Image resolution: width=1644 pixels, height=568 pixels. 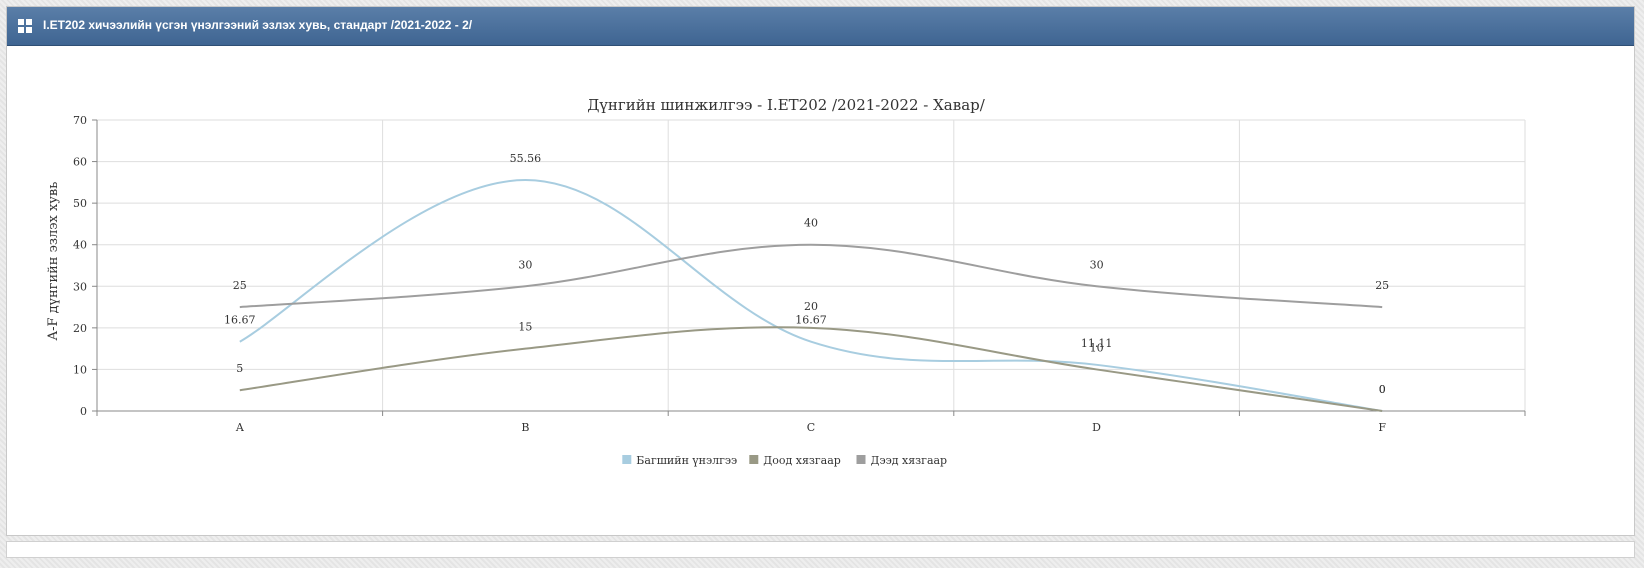 What do you see at coordinates (811, 427) in the screenshot?
I see `x-tick-label: C` at bounding box center [811, 427].